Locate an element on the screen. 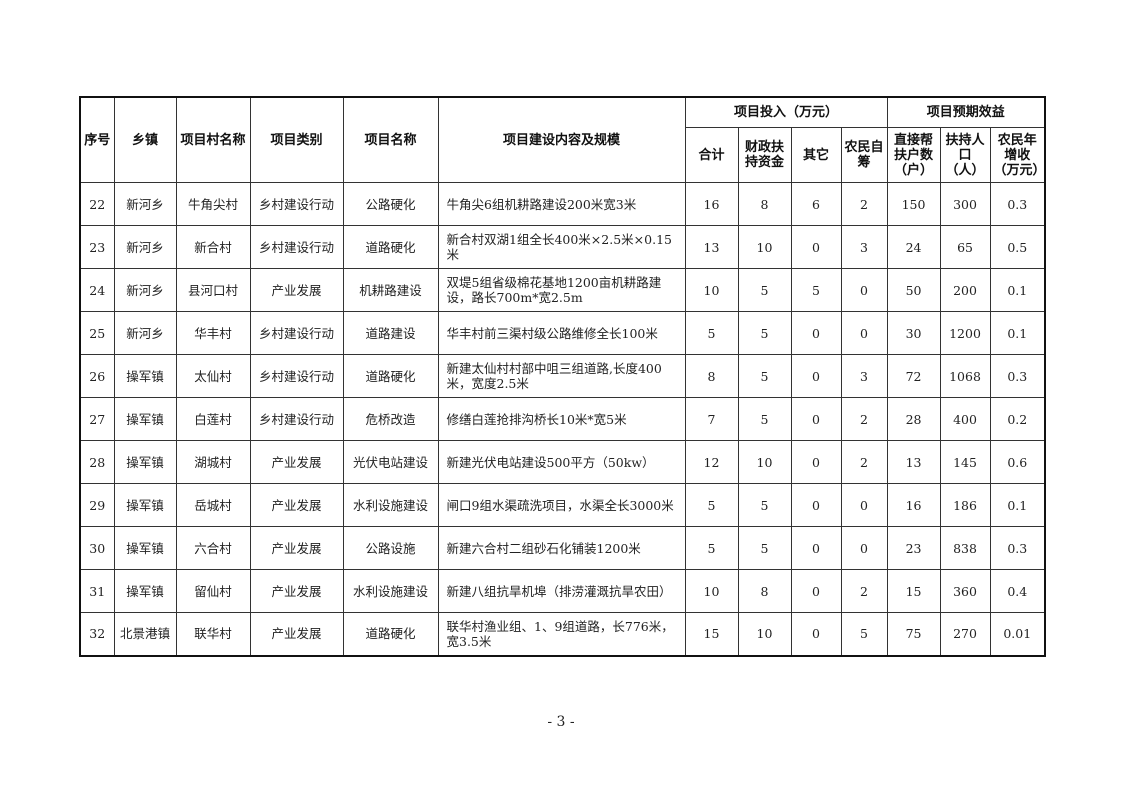  cell-content: 牛角尖6组机耕路建设200米宽3米 is located at coordinates (561, 204).